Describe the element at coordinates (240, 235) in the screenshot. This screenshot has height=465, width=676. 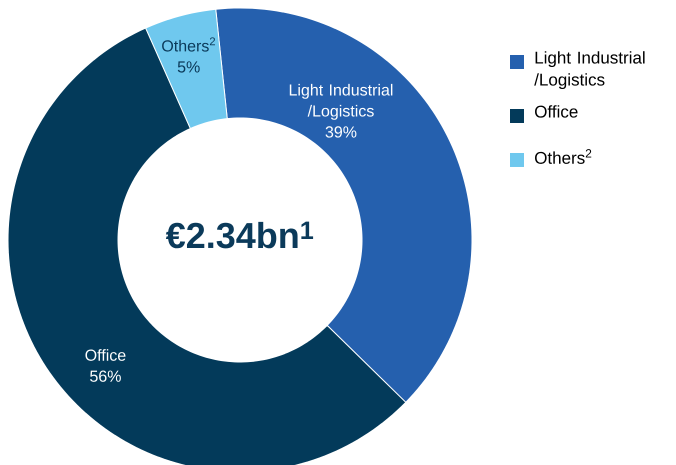
I see `text: €2.34bn$^{1}$` at that location.